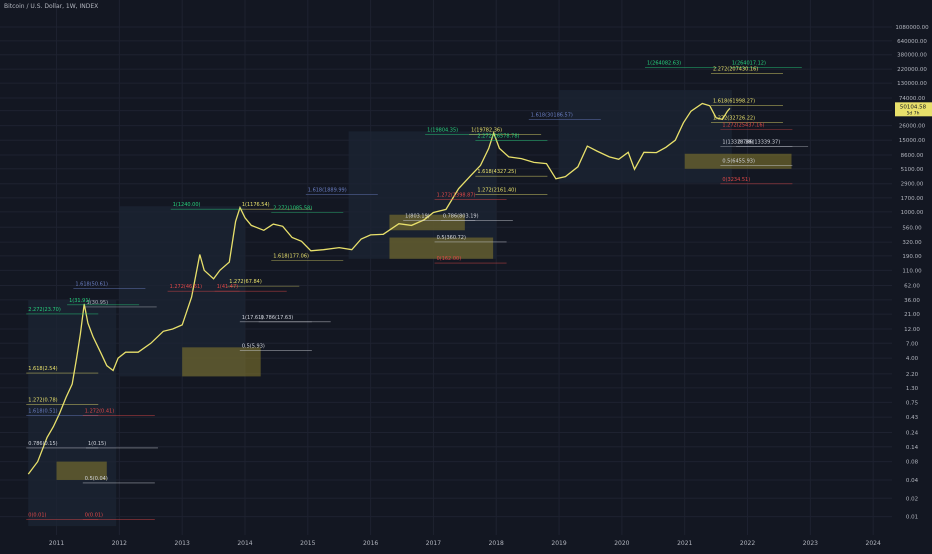  What do you see at coordinates (912, 84) in the screenshot?
I see `y-tick-label: 130000.00` at bounding box center [912, 84].